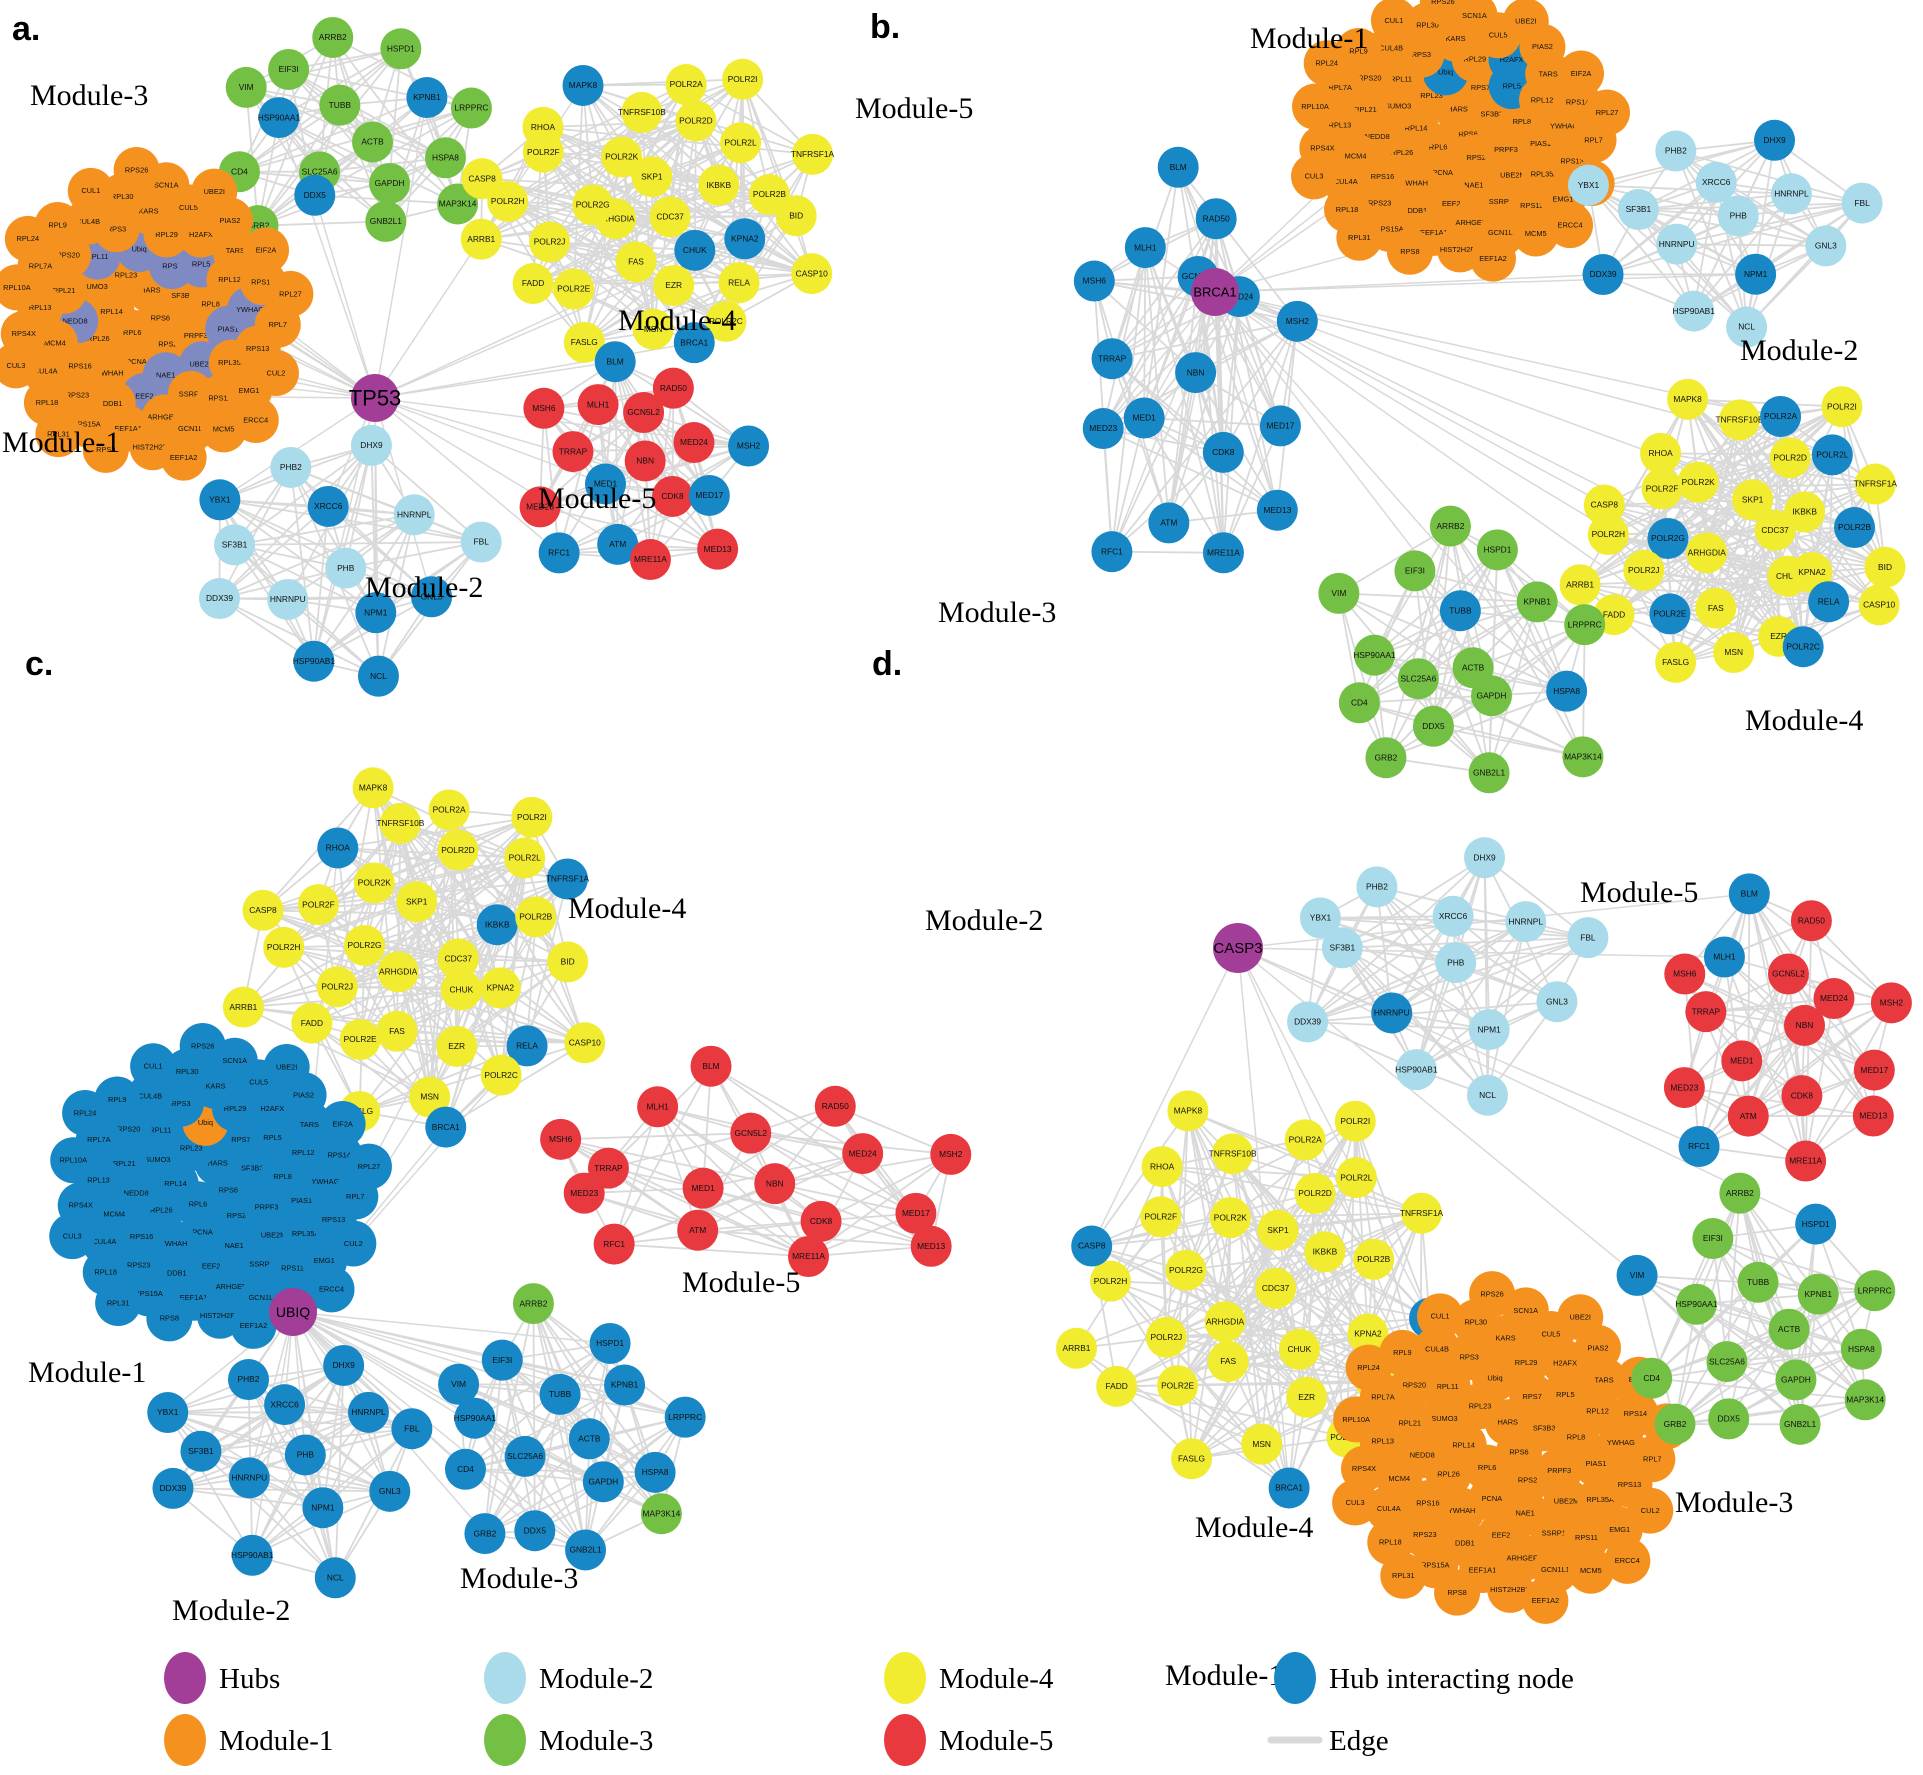 Image resolution: width=1923 pixels, height=1775 pixels. What do you see at coordinates (1276, 1288) in the screenshot?
I see `node-CDC37: CDC37` at bounding box center [1276, 1288].